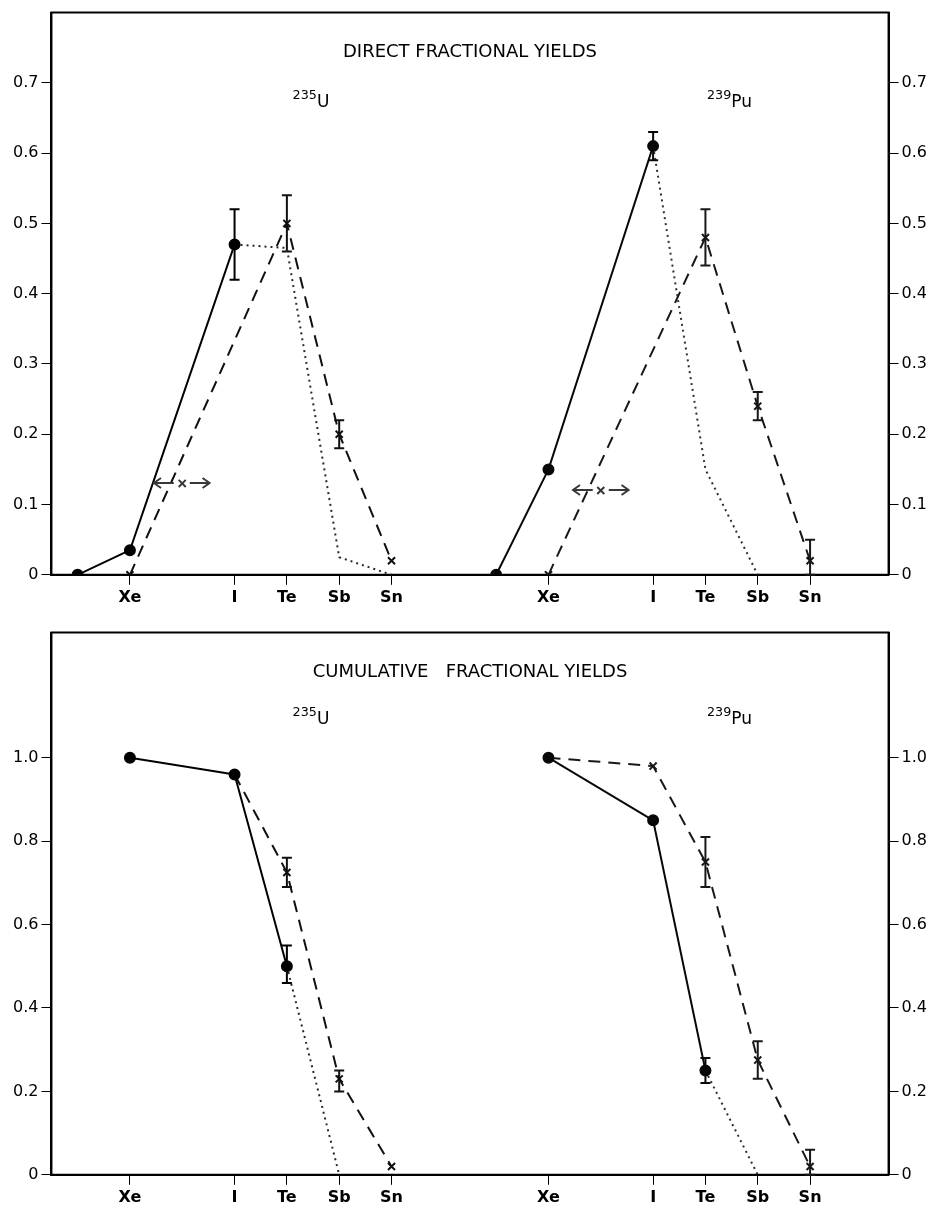 This screenshot has width=940, height=1222. Describe the element at coordinates (25, 363) in the screenshot. I see `y-tick-label: 0.3` at that location.